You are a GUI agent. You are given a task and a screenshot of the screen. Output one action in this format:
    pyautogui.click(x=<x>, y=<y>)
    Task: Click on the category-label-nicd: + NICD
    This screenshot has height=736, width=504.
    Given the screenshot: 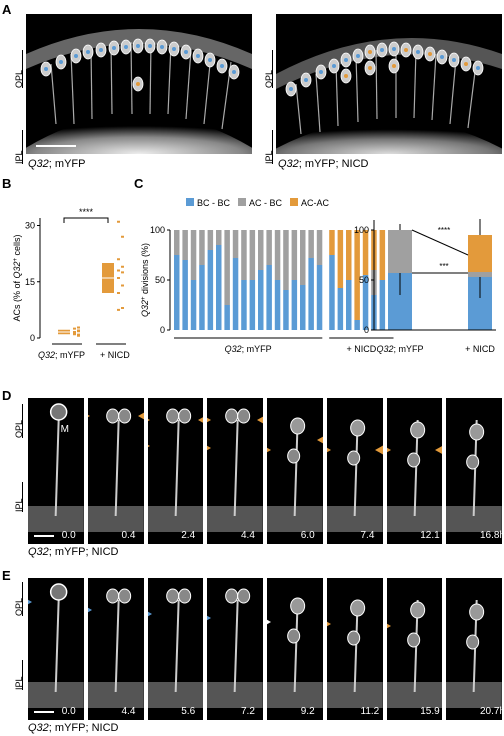 What is the action you would take?
    pyautogui.click(x=480, y=349)
    